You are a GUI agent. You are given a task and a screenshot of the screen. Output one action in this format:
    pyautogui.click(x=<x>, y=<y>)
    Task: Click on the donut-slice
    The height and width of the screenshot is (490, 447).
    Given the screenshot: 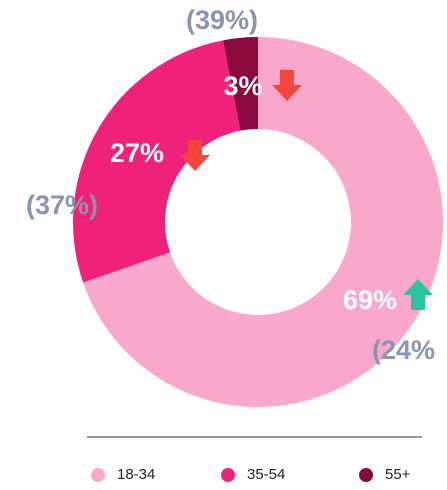 What is the action you would take?
    pyautogui.click(x=240, y=84)
    